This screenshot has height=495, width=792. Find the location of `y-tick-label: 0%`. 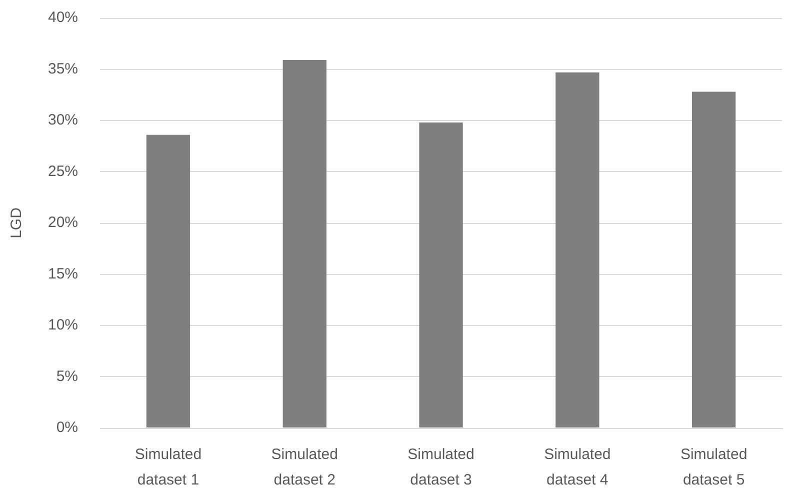

y-tick-label: 0% is located at coordinates (67, 427).